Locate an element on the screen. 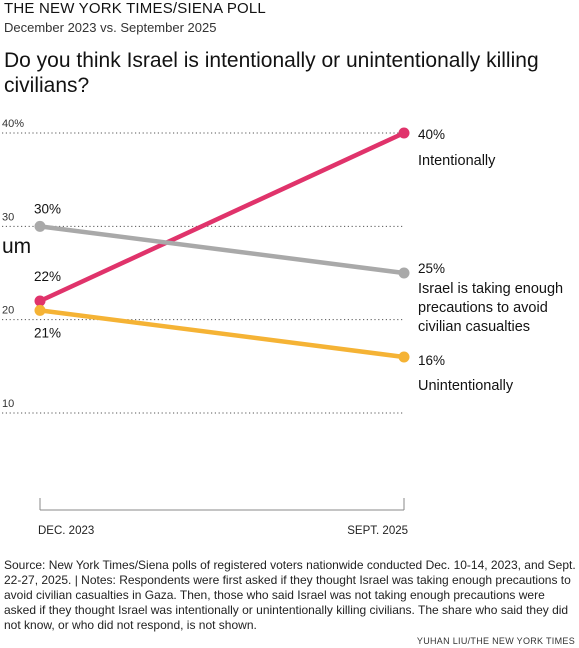 The image size is (579, 648). end-value-label: 16% is located at coordinates (431, 360).